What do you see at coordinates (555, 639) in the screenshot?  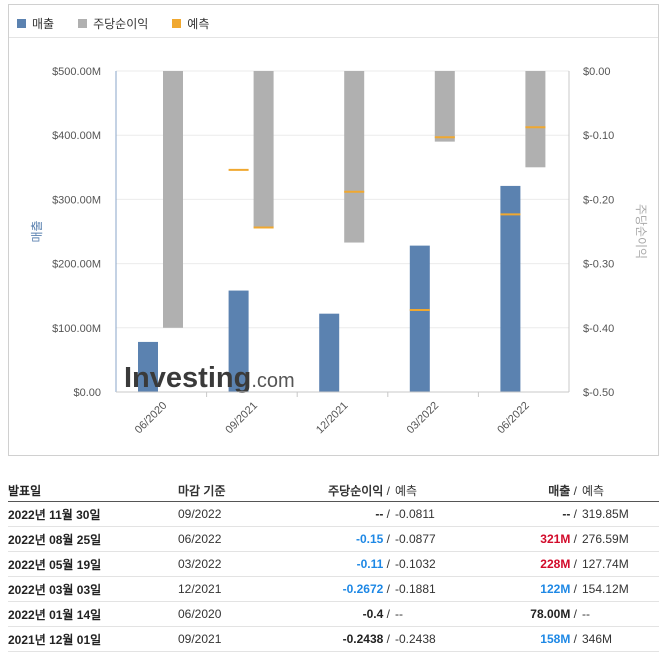 I see `row-revenue-value: 158M` at bounding box center [555, 639].